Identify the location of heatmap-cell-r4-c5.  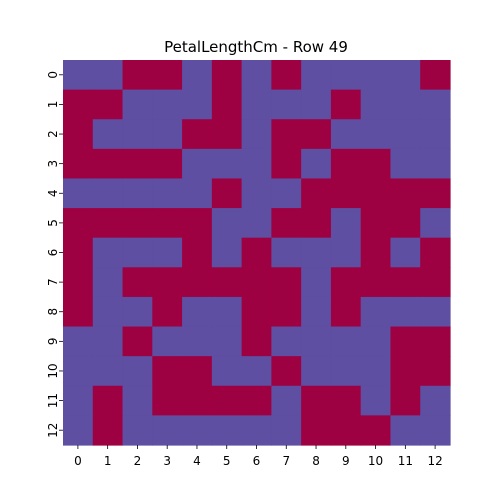
(227, 193).